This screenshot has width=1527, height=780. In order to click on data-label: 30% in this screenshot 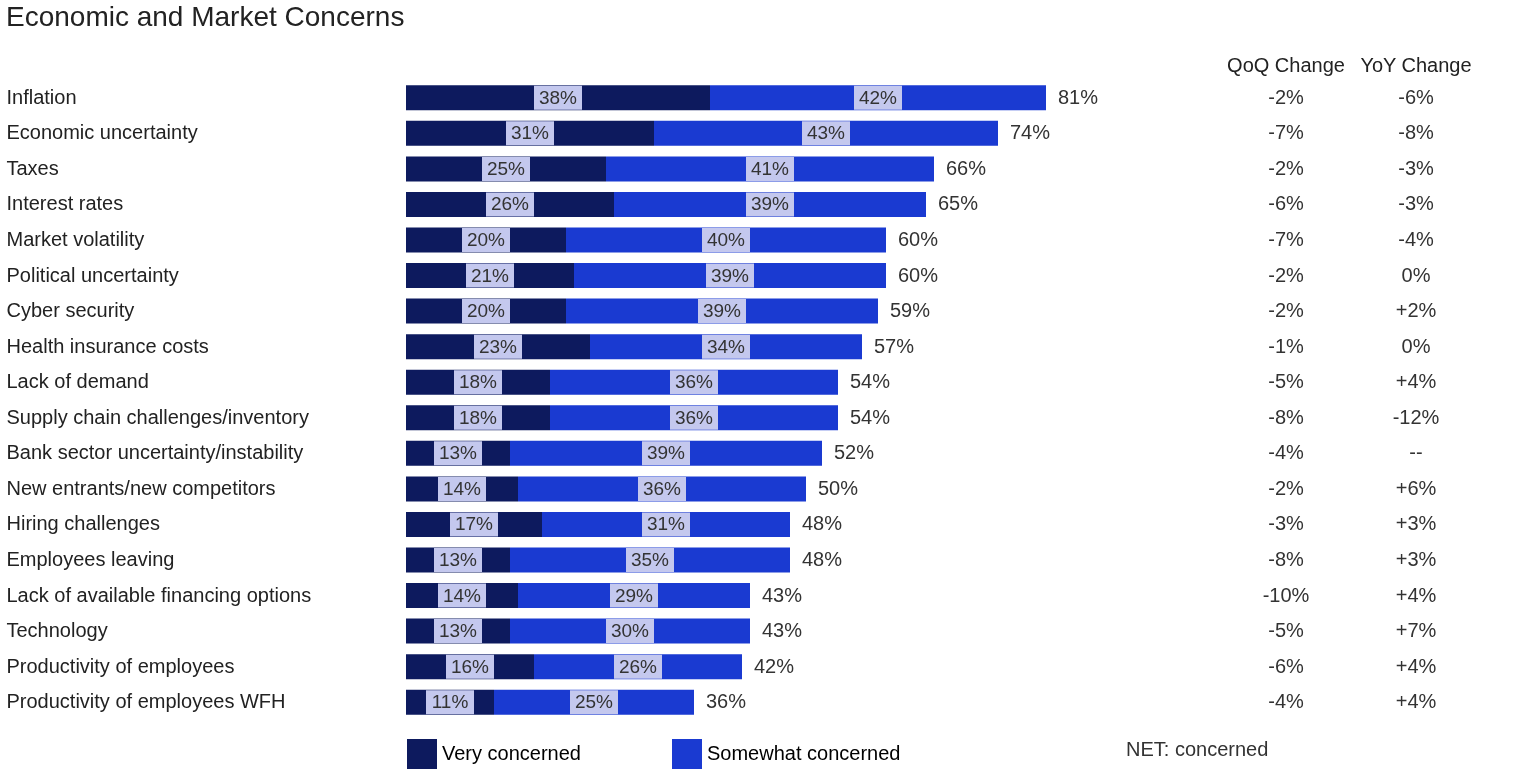, I will do `click(630, 631)`.